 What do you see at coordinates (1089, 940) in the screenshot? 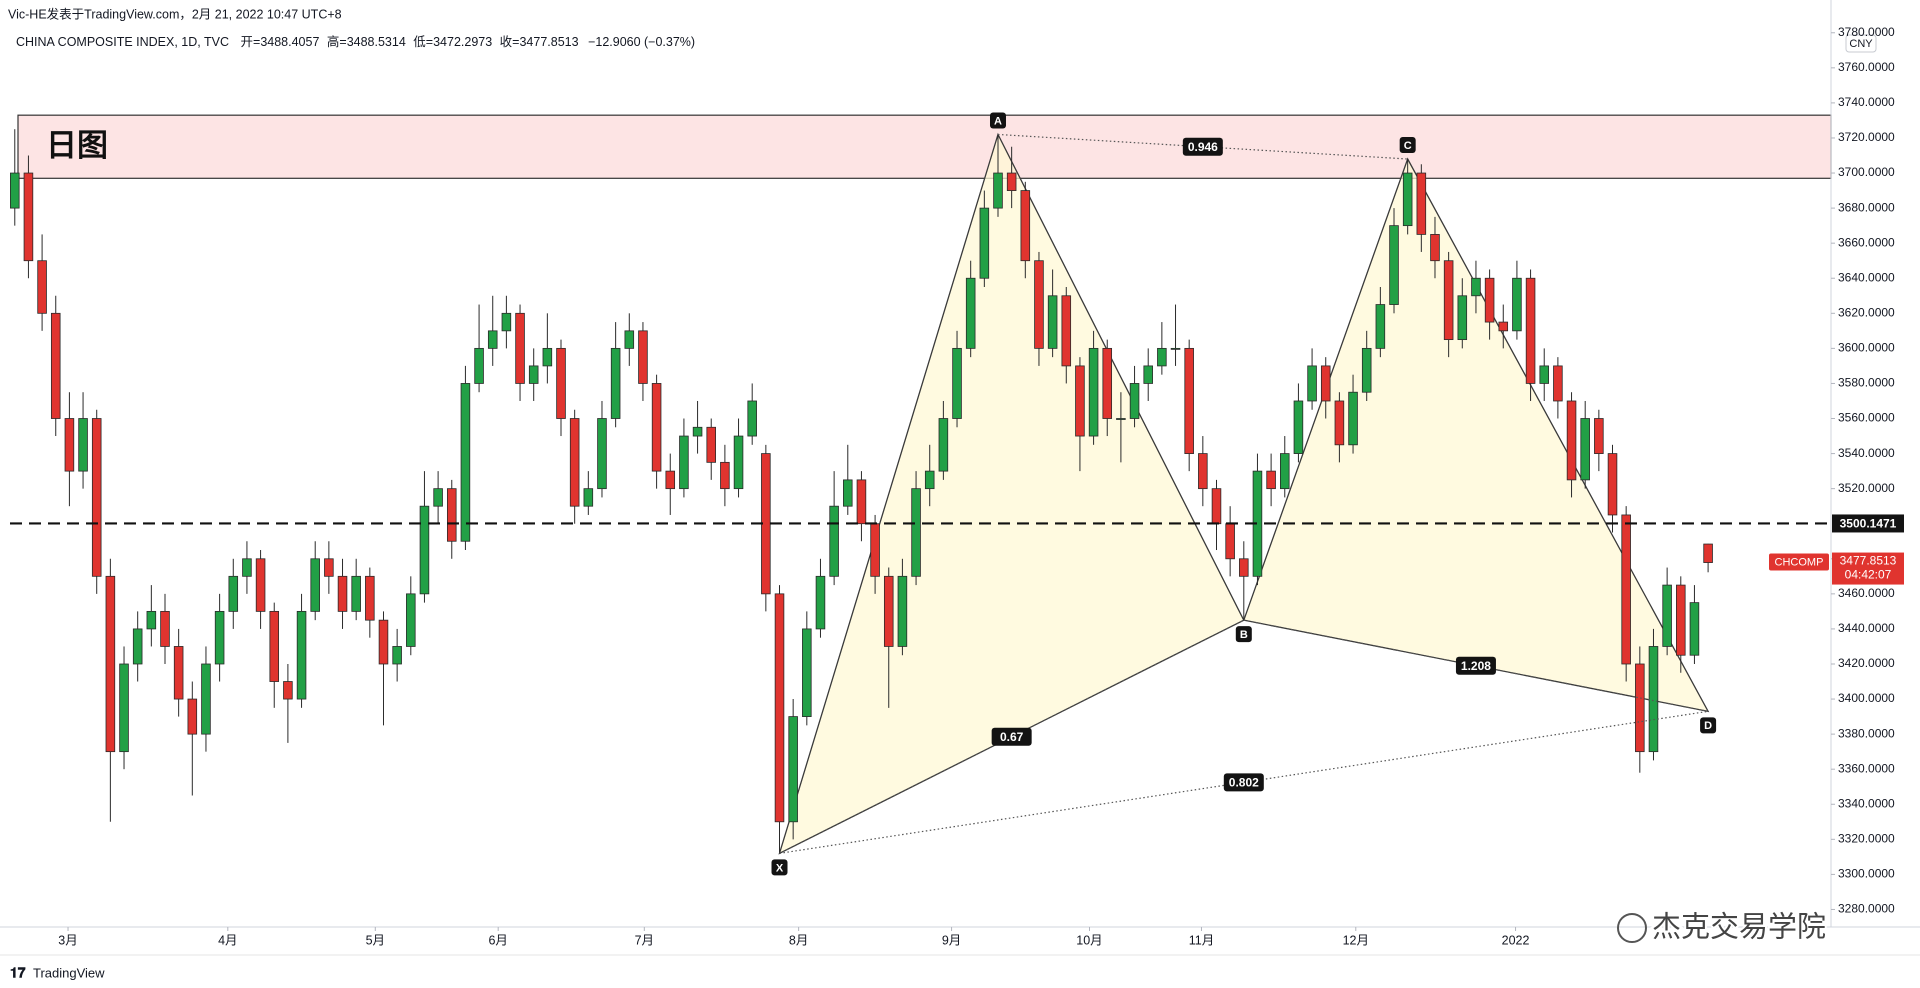
I see `x-tick-label: 10月` at bounding box center [1089, 940].